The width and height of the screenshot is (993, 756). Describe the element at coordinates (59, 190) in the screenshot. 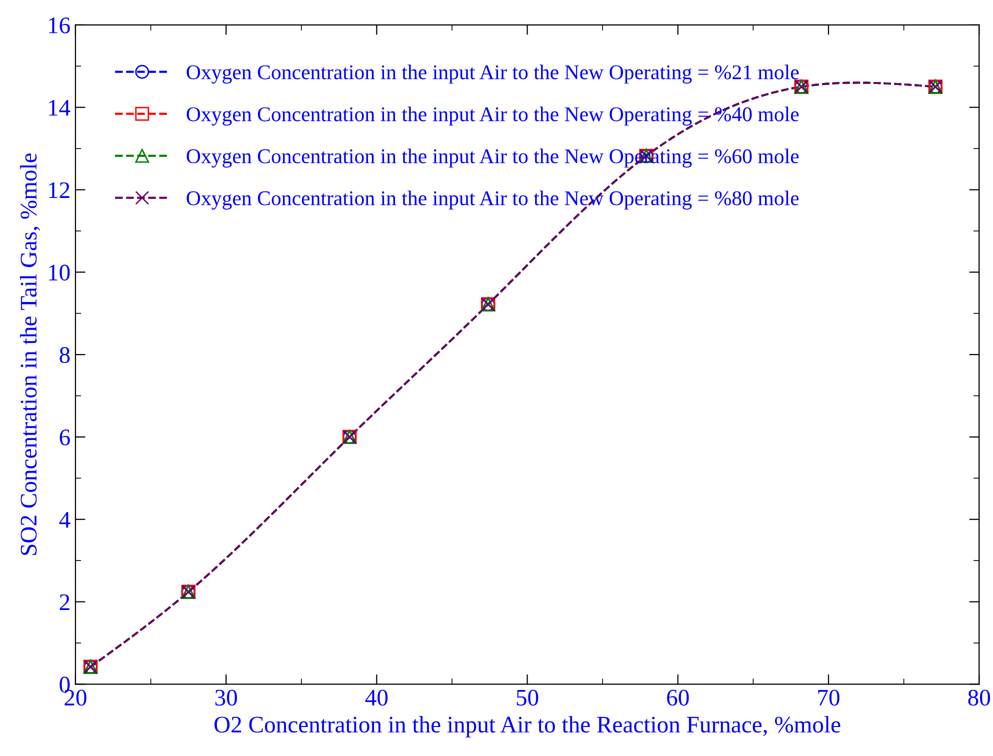

I see `y-tick-label: 12` at that location.